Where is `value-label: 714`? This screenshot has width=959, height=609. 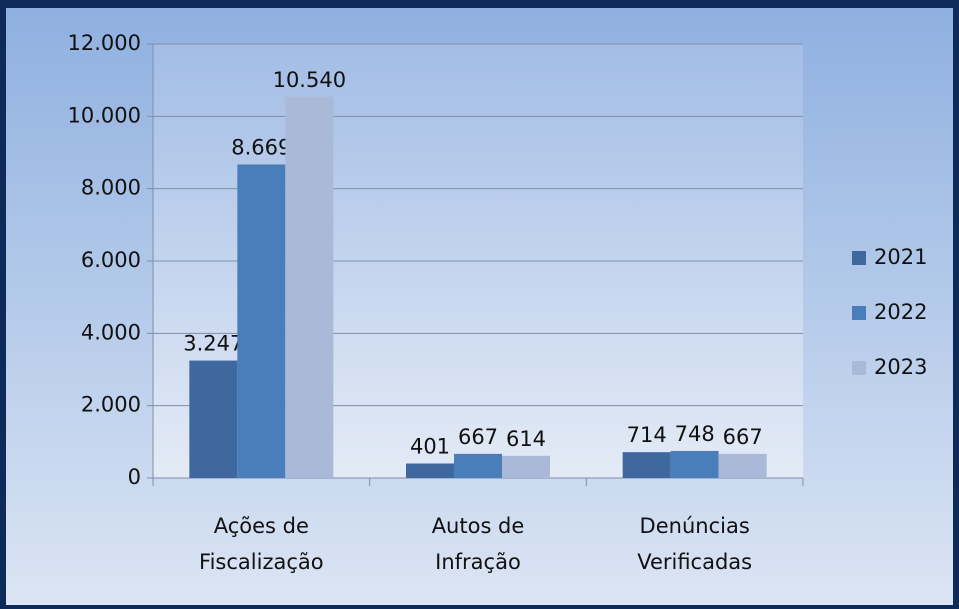 value-label: 714 is located at coordinates (647, 435).